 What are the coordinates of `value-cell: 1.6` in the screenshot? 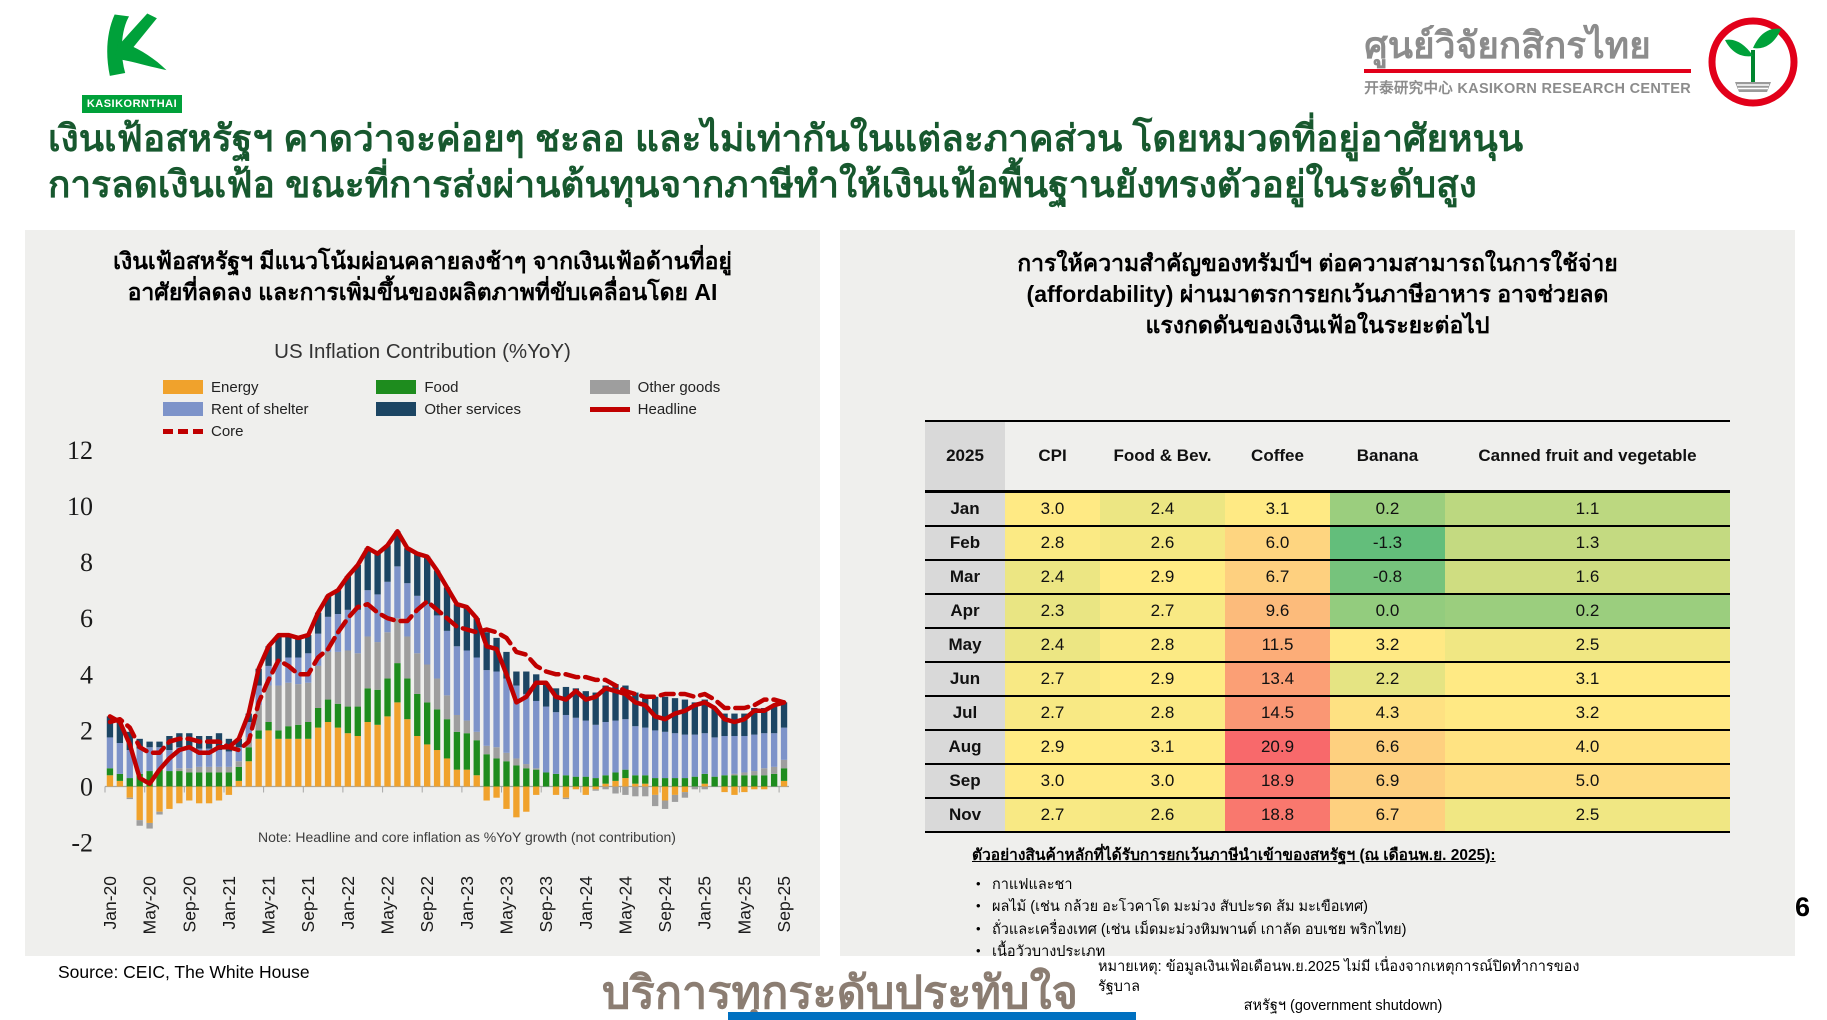 It's located at (1587, 577).